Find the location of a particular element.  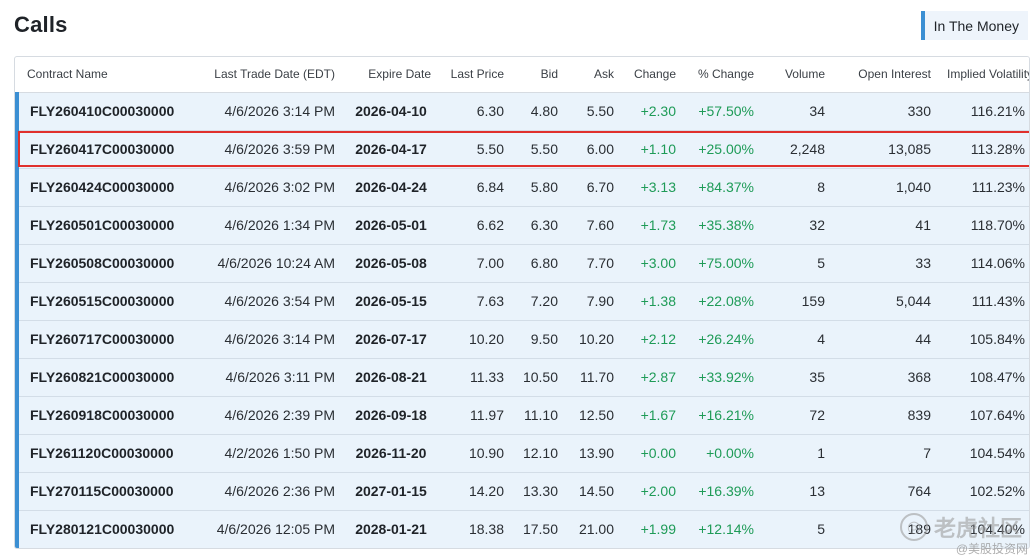

column-header-change: Change is located at coordinates (653, 75).